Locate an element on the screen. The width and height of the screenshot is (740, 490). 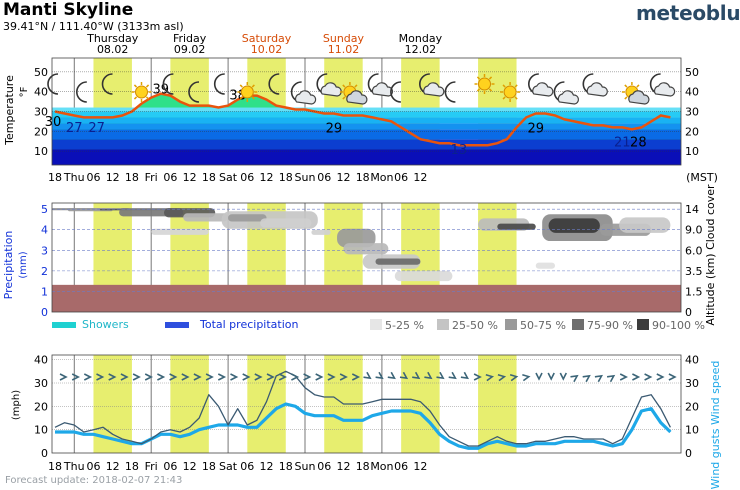
time-tick: Sat is located at coordinates (228, 177).